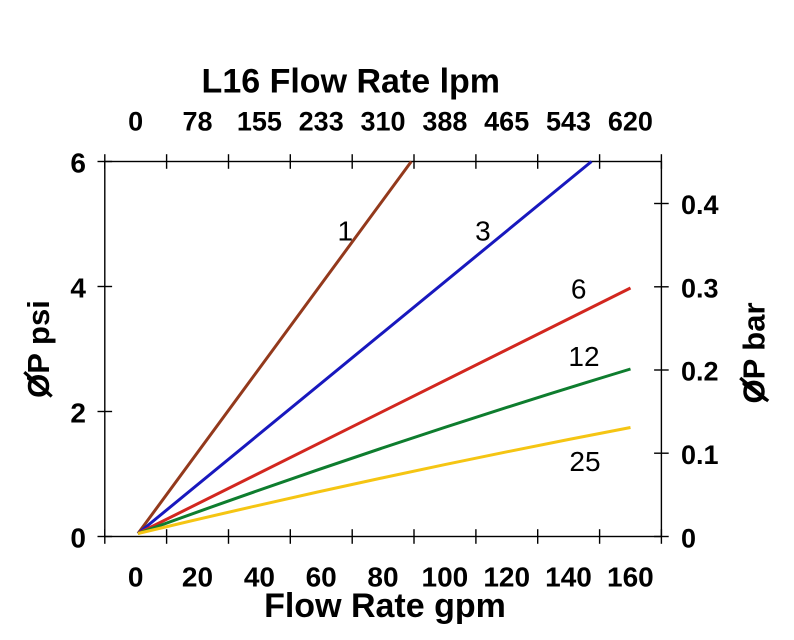 The width and height of the screenshot is (794, 640). Describe the element at coordinates (700, 205) in the screenshot. I see `svg-text: 0.4` at that location.